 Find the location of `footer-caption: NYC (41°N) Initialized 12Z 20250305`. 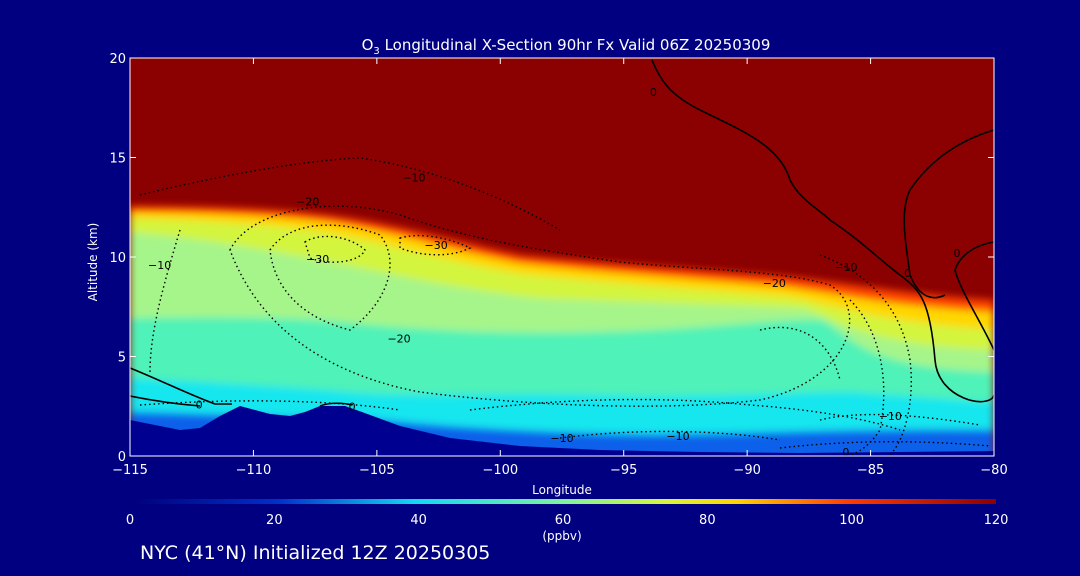

footer-caption: NYC (41°N) Initialized 12Z 20250305 is located at coordinates (315, 553).